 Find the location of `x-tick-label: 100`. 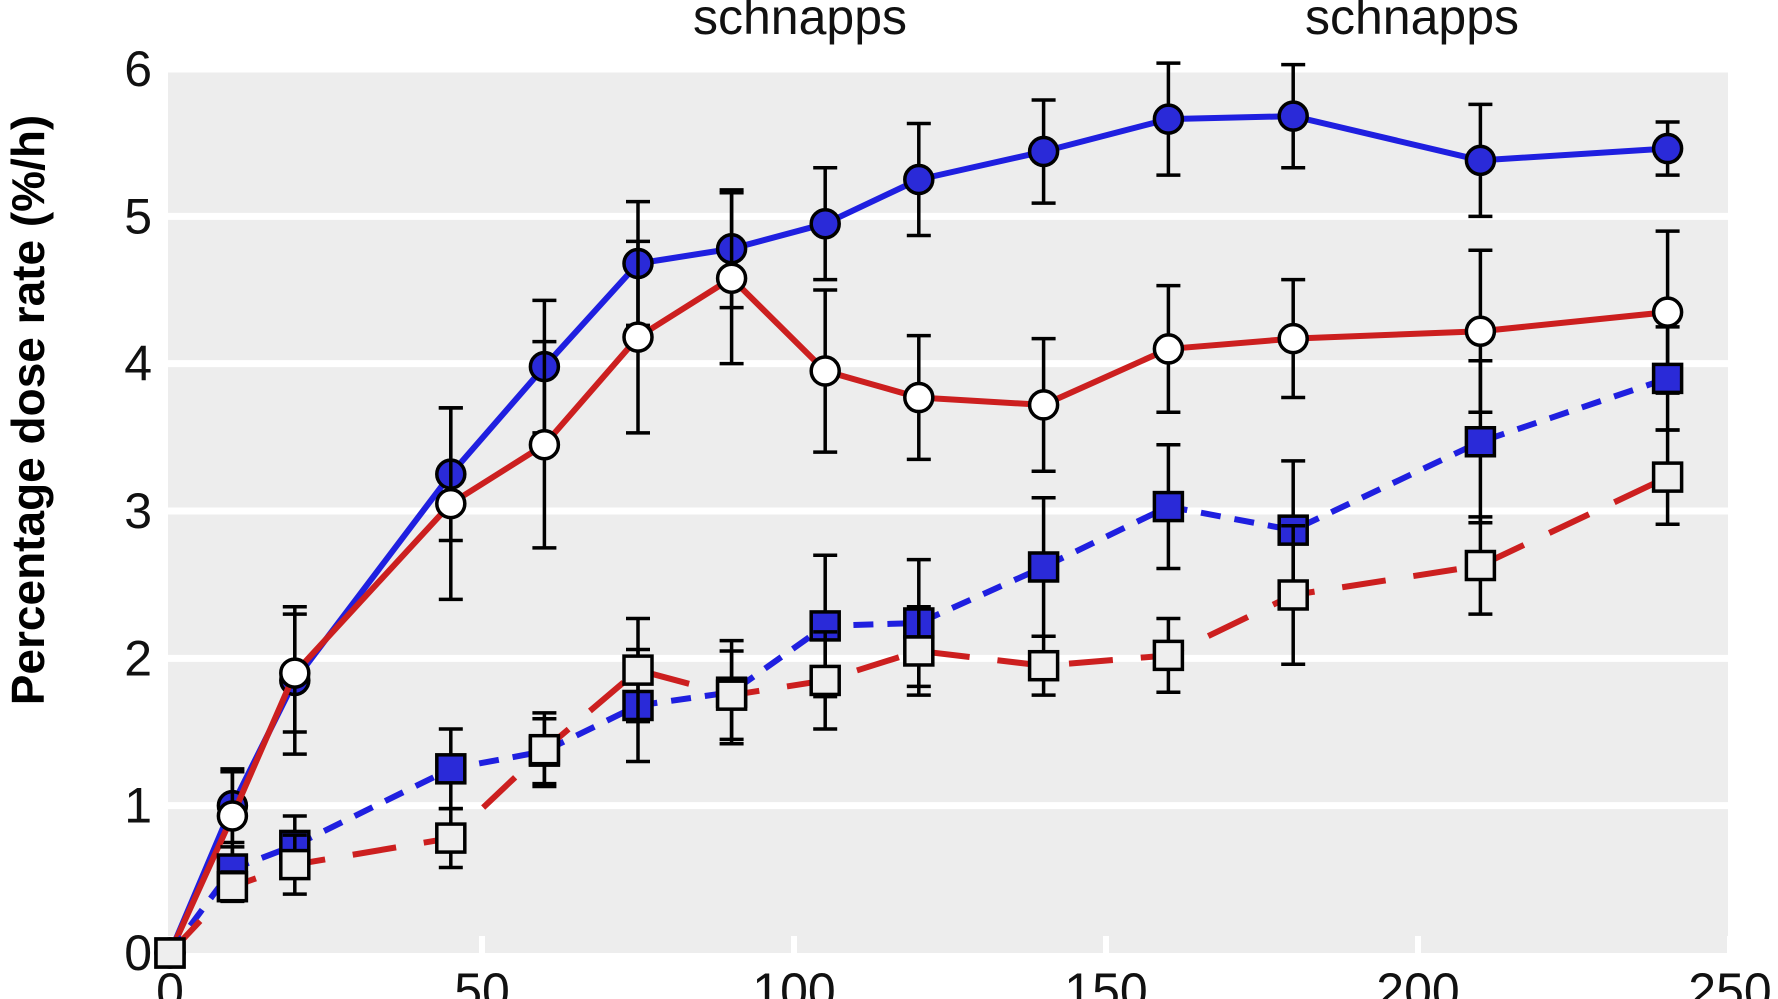

x-tick-label: 100 is located at coordinates (793, 981).